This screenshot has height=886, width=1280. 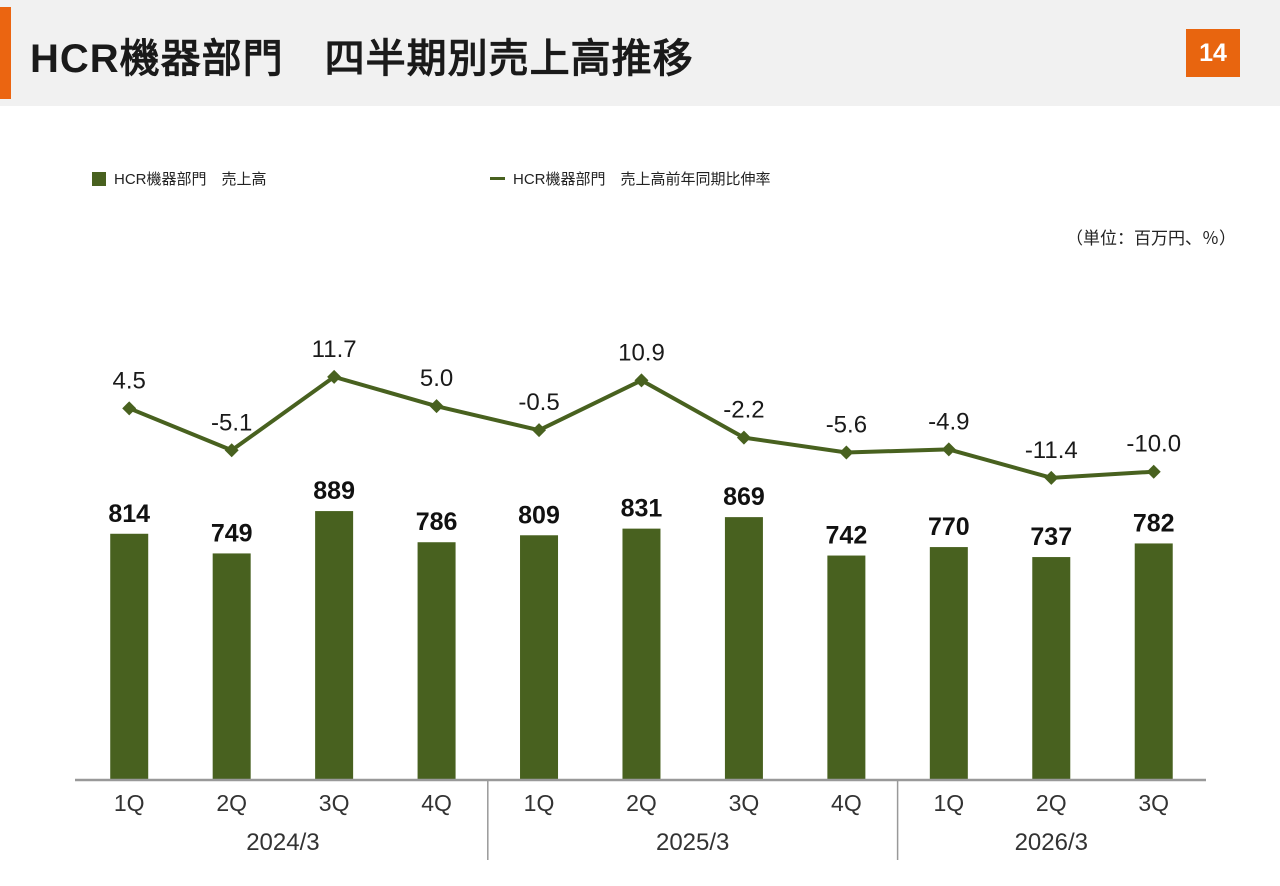 I want to click on line-value-label: -5.6, so click(x=846, y=424).